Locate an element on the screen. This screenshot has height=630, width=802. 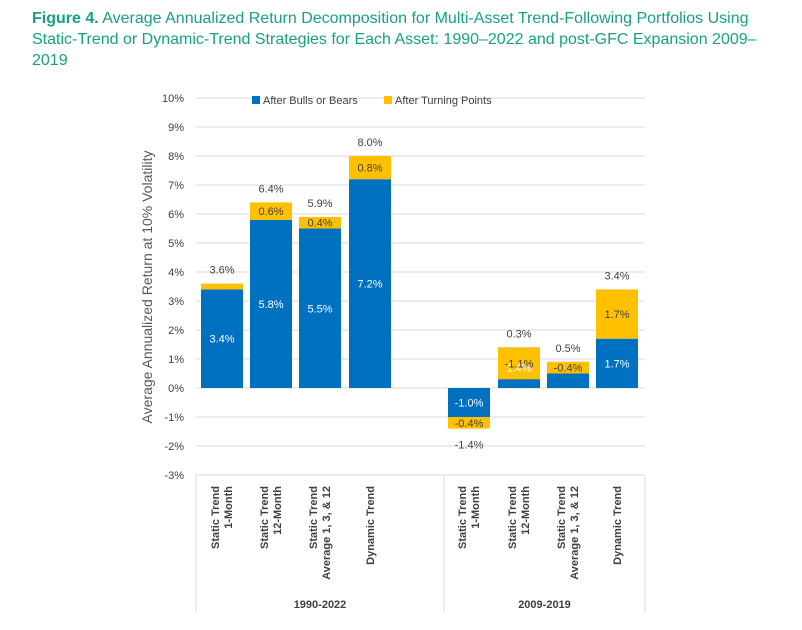
legend-swatch-turning-points is located at coordinates (388, 100).